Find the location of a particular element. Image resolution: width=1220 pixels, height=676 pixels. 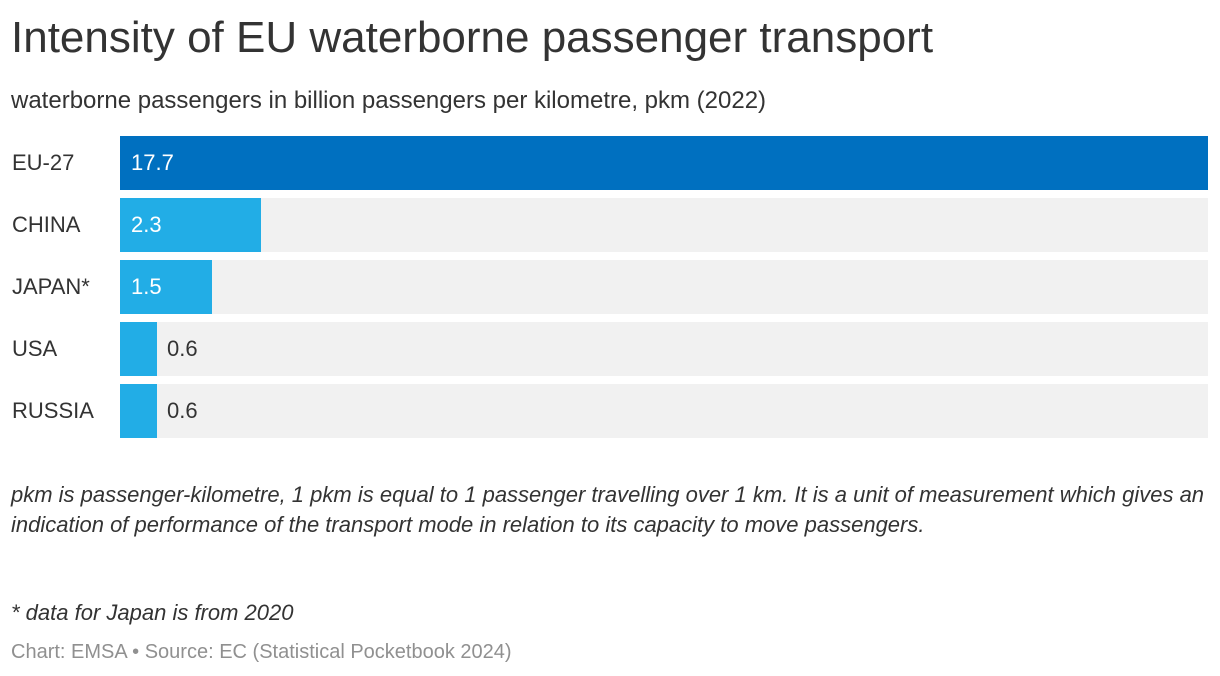

bar-value-label: 2.3 is located at coordinates (146, 224).